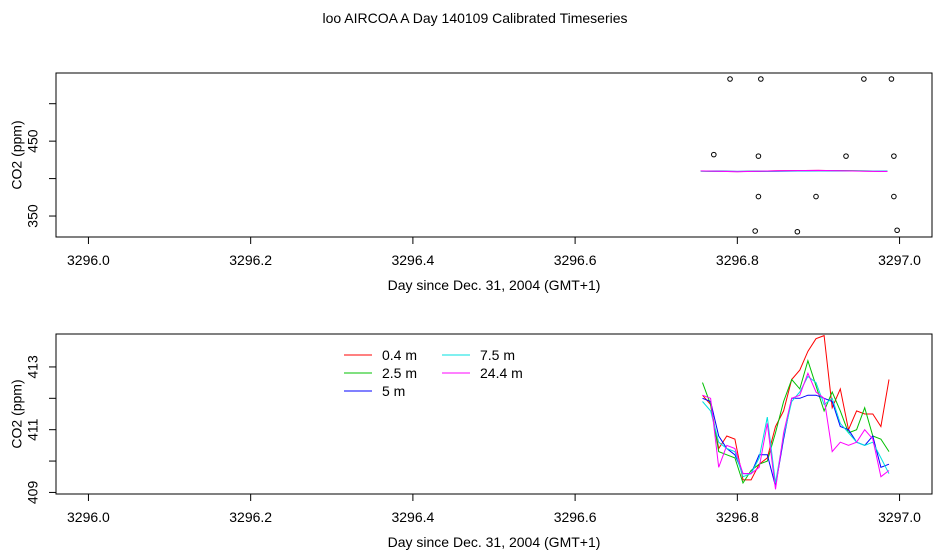  What do you see at coordinates (33, 216) in the screenshot?
I see `panel1-y-tick-label: 350` at bounding box center [33, 216].